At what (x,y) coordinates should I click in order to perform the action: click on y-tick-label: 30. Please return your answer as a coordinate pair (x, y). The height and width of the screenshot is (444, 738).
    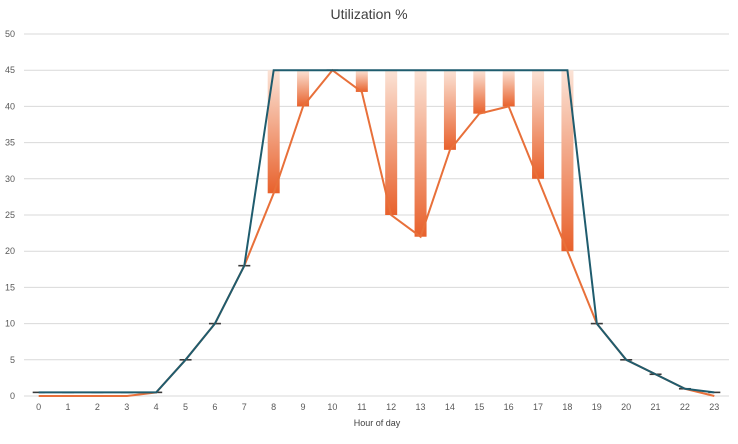
    Looking at the image, I should click on (10, 179).